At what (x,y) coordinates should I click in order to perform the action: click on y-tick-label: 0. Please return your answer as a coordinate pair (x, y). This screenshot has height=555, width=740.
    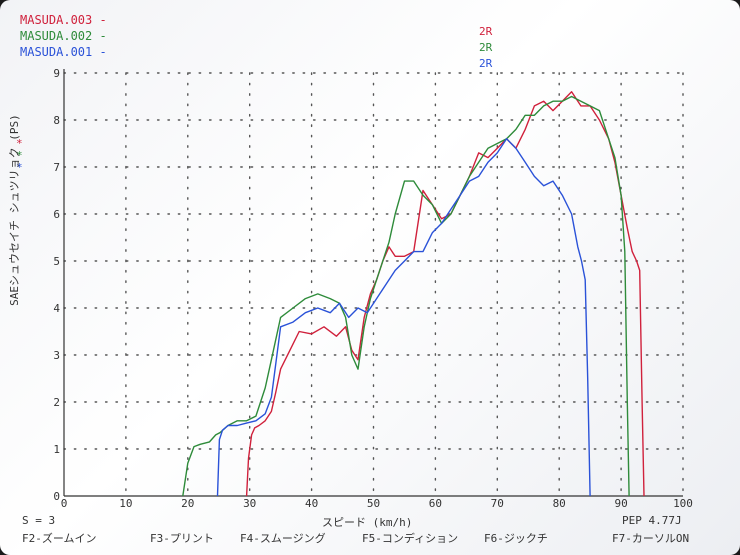
    Looking at the image, I should click on (56, 496).